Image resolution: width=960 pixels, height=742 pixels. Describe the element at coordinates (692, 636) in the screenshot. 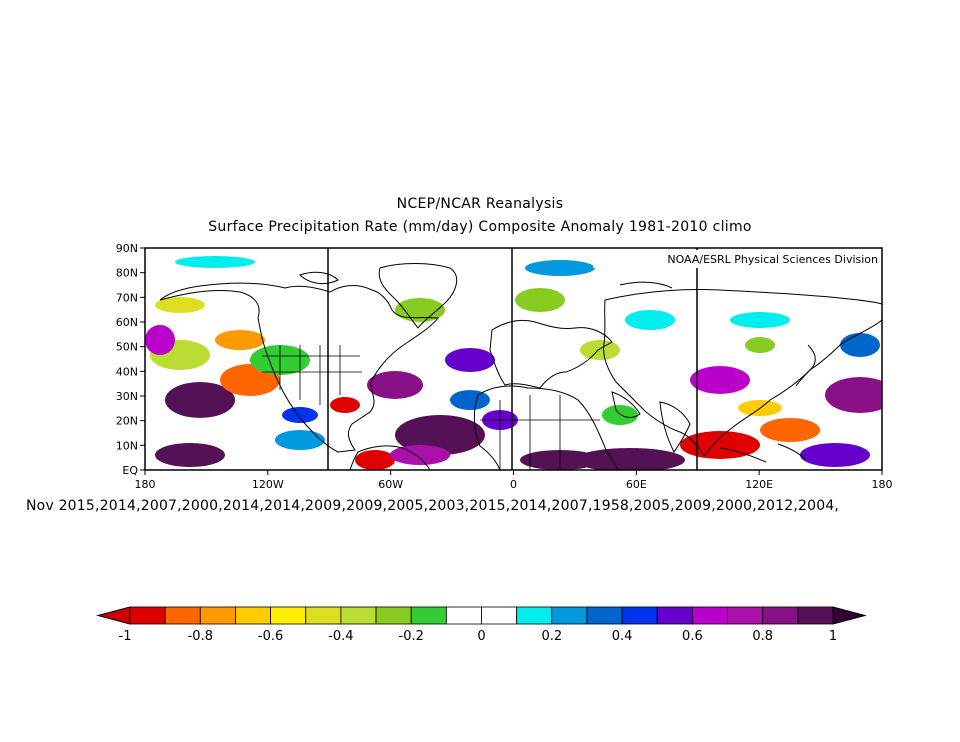

I see `colorbar-label: 0.6` at that location.